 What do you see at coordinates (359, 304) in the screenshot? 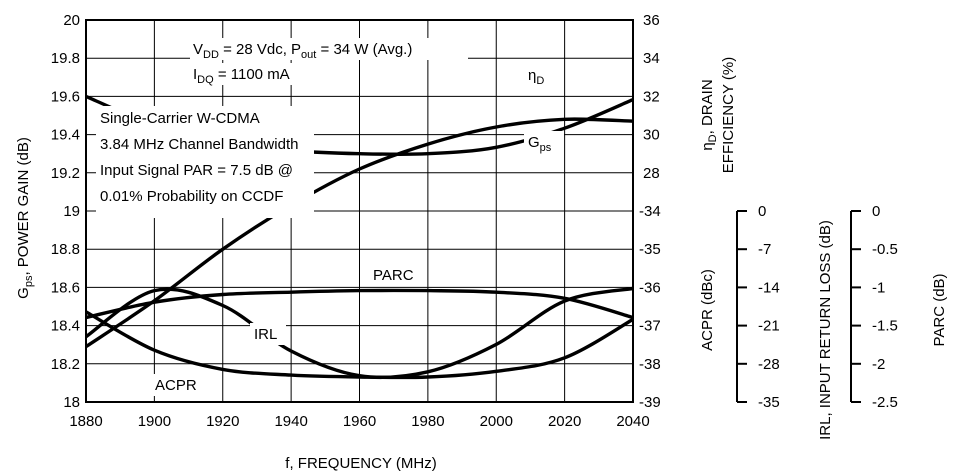
I see `curve-parc` at bounding box center [359, 304].